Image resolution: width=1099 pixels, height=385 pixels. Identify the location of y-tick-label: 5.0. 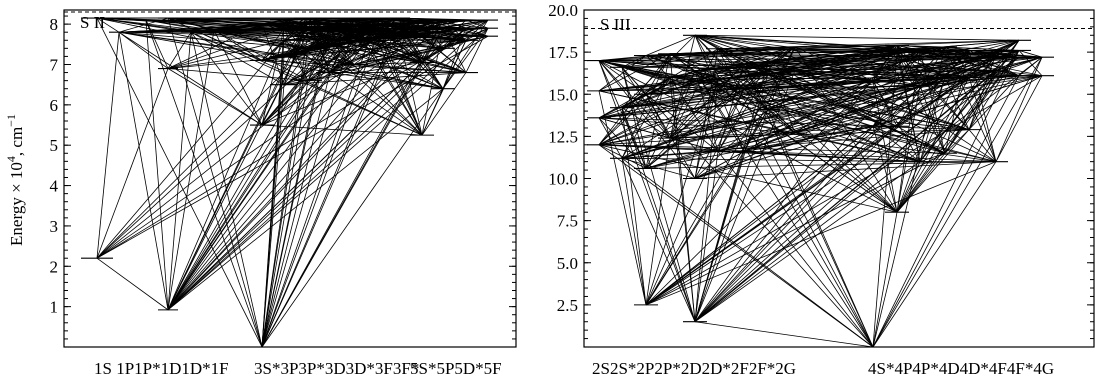
(567, 263).